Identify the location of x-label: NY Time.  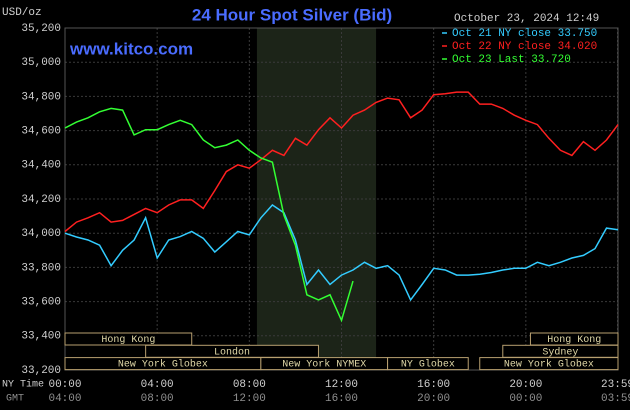
(23, 385).